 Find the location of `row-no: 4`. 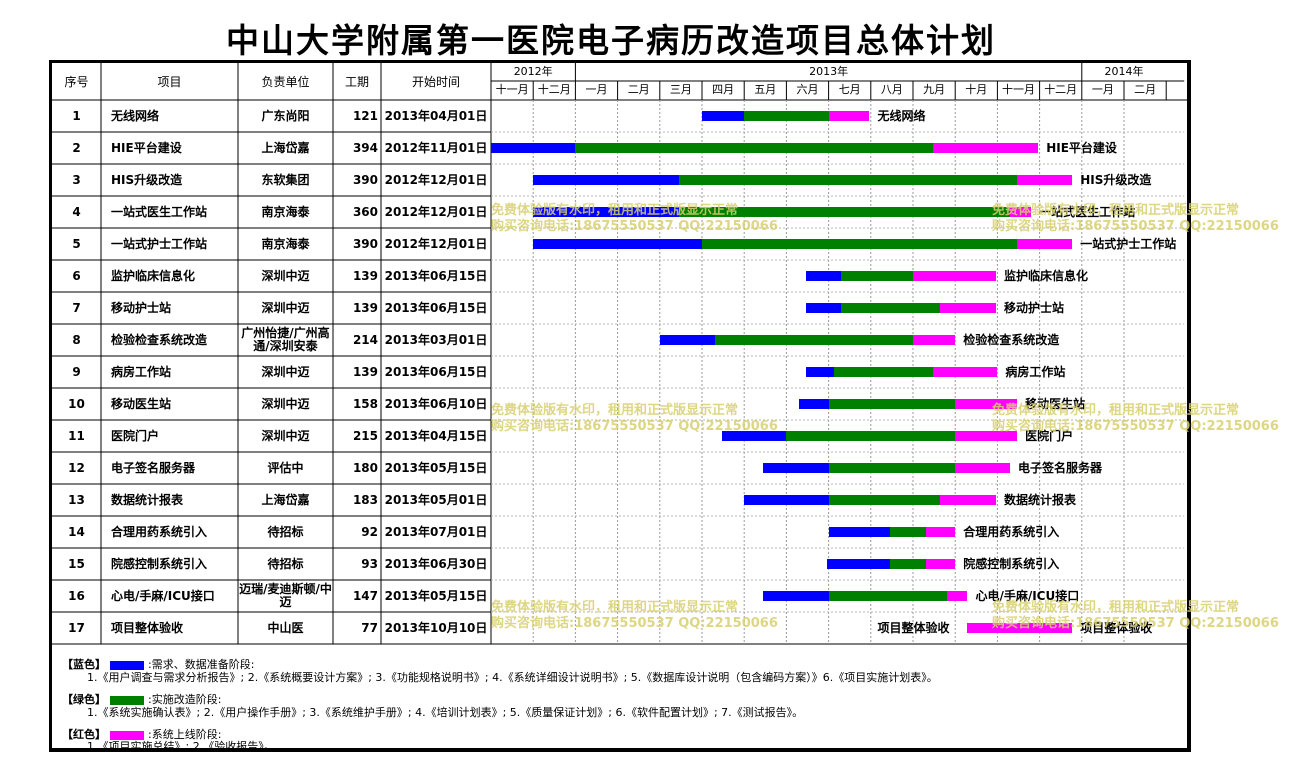

row-no: 4 is located at coordinates (76, 211).